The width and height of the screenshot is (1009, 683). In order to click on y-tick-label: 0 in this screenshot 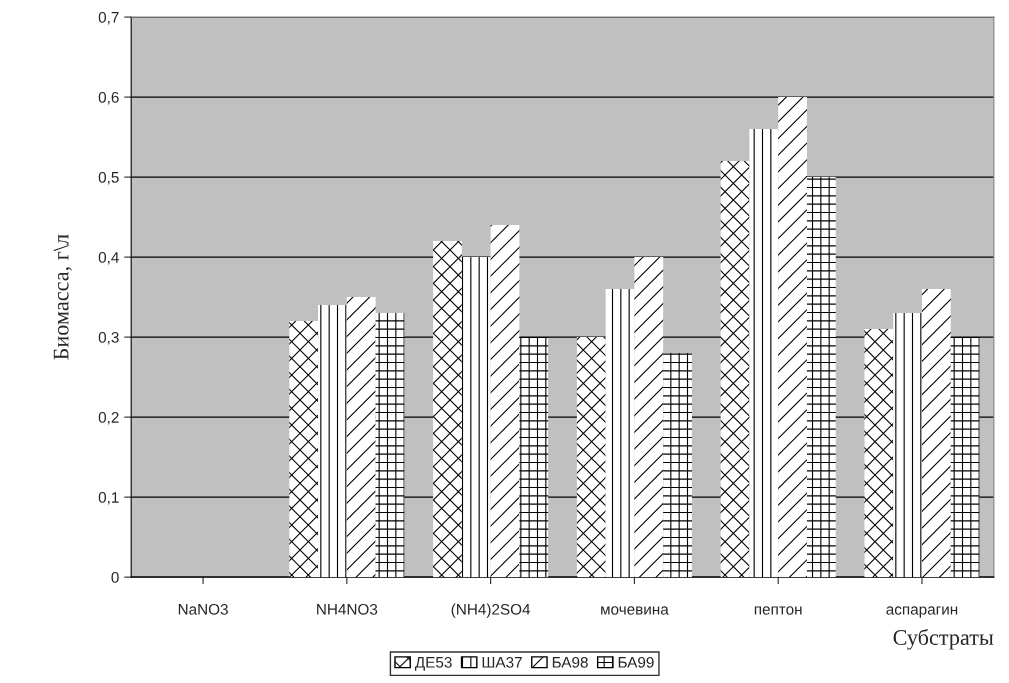, I will do `click(115, 577)`.